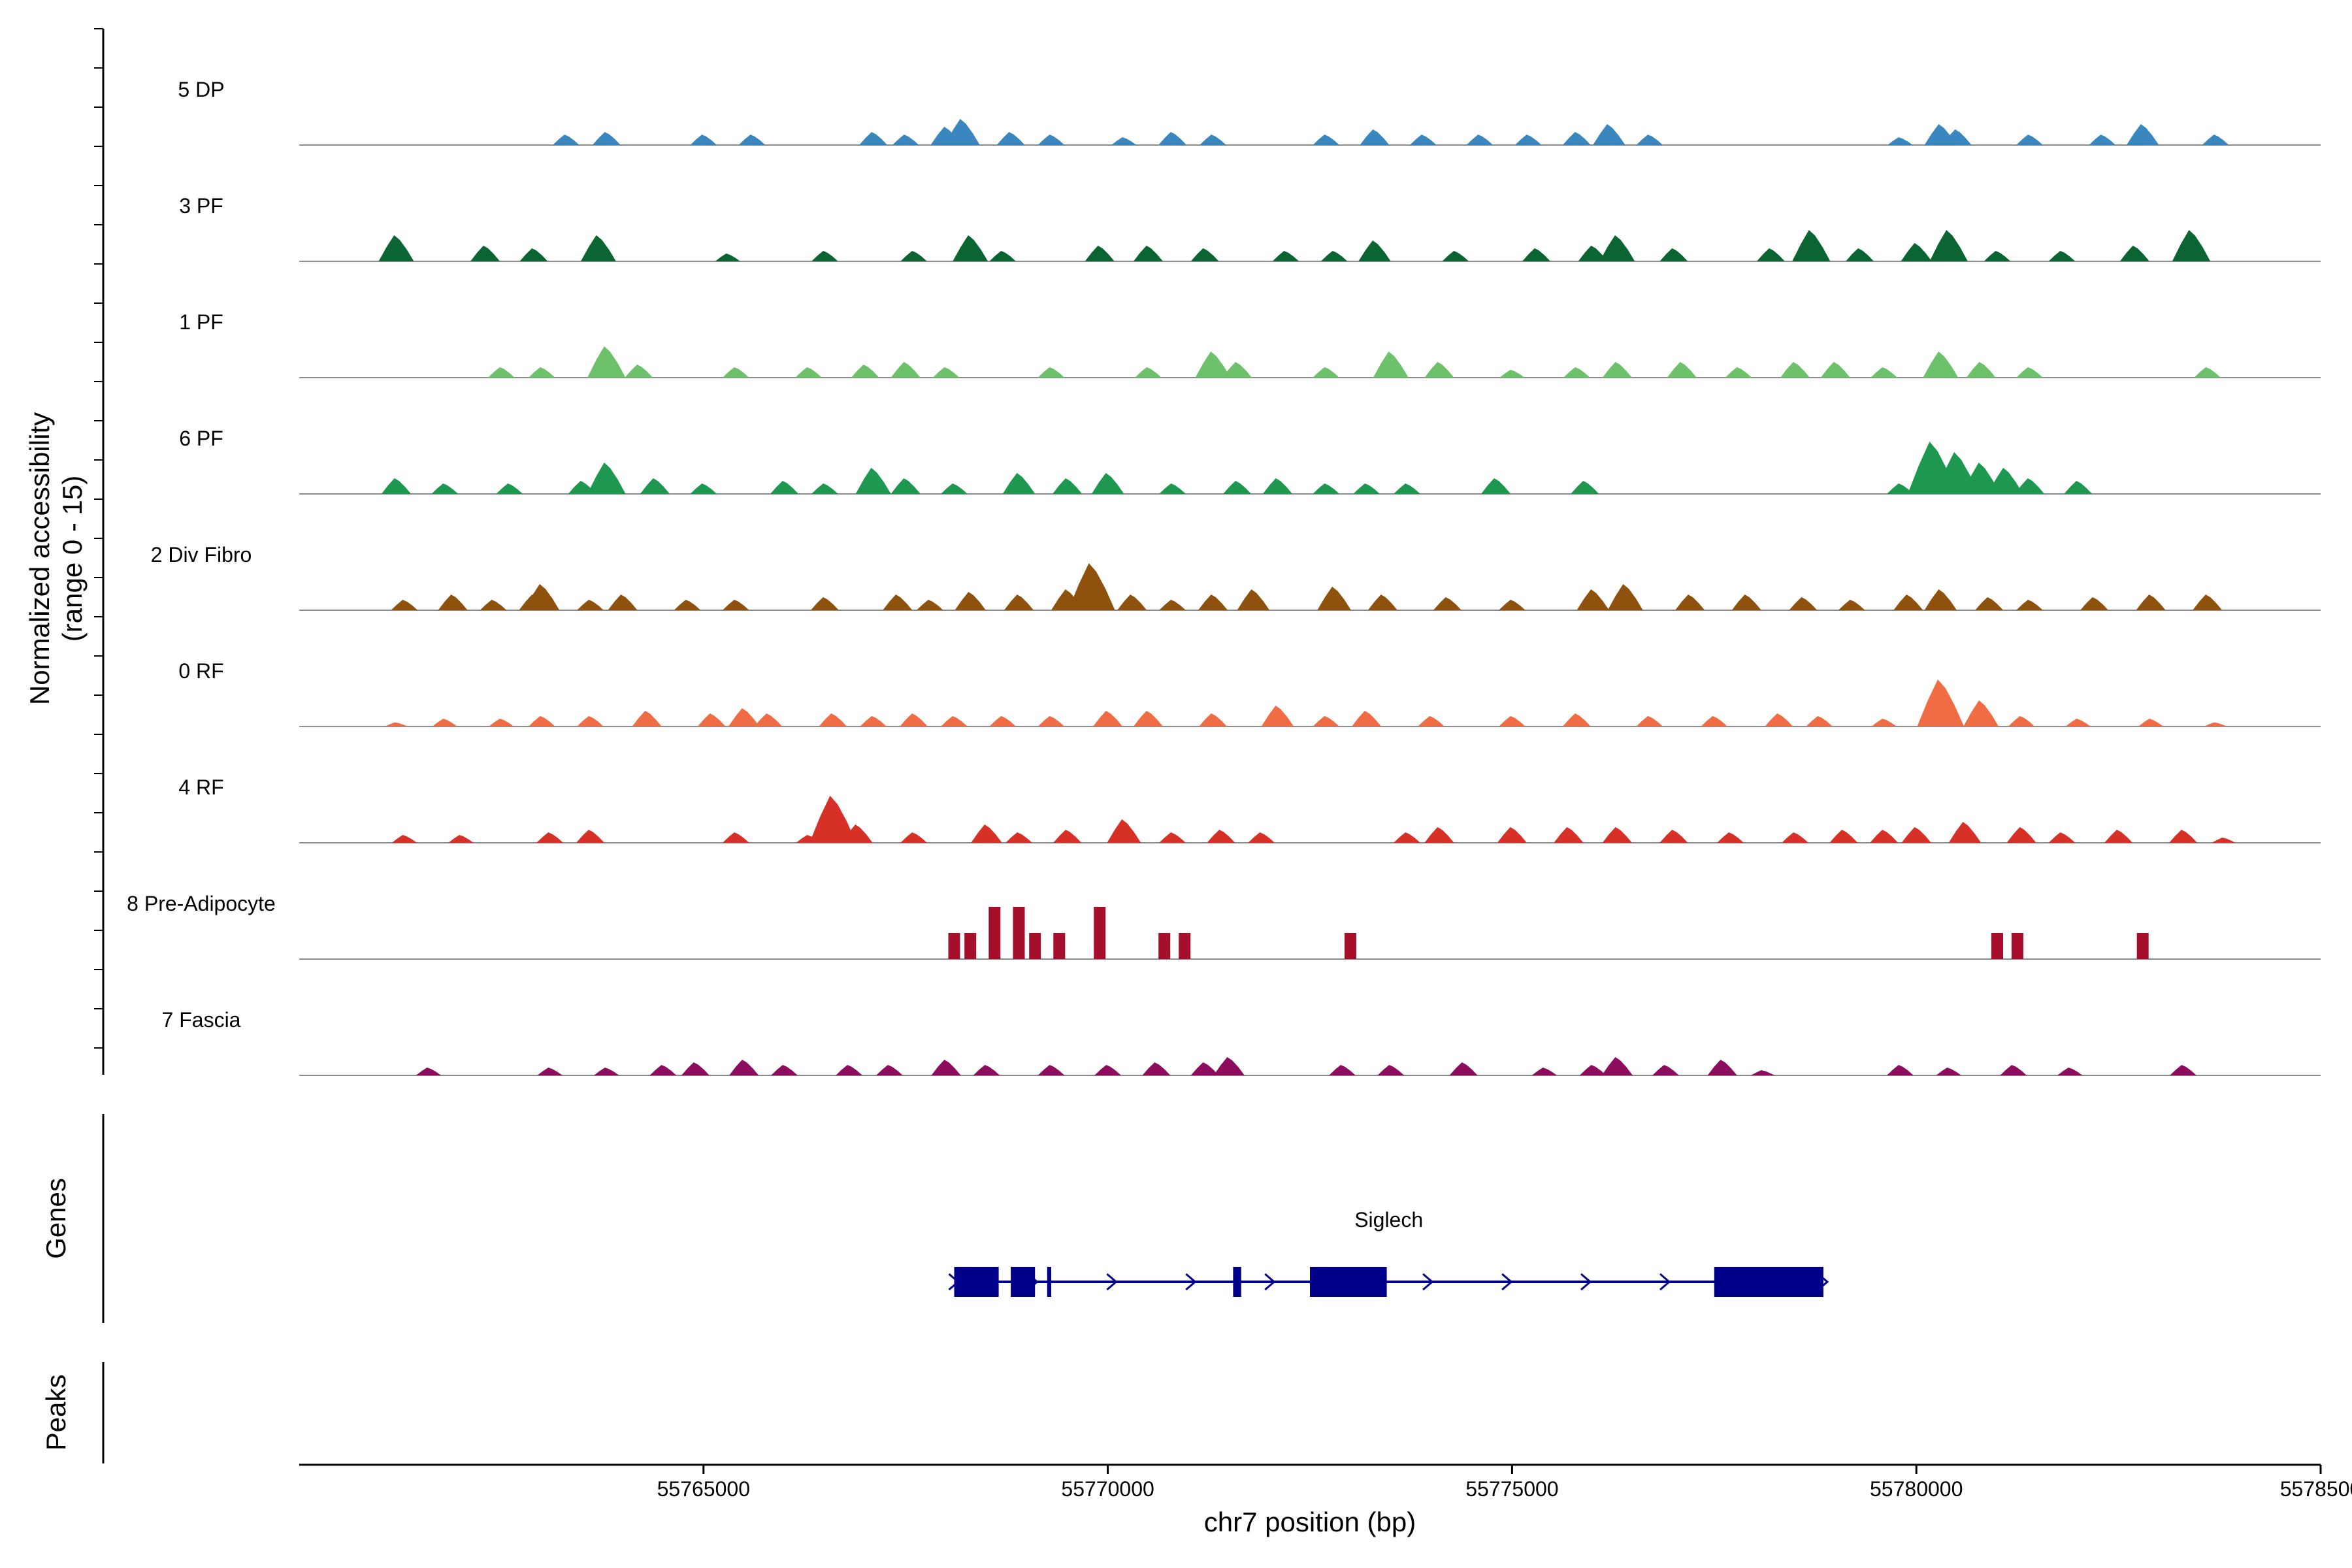 This screenshot has height=1568, width=2352. Describe the element at coordinates (98, 538) in the screenshot. I see `coverage-y-ticks` at that location.